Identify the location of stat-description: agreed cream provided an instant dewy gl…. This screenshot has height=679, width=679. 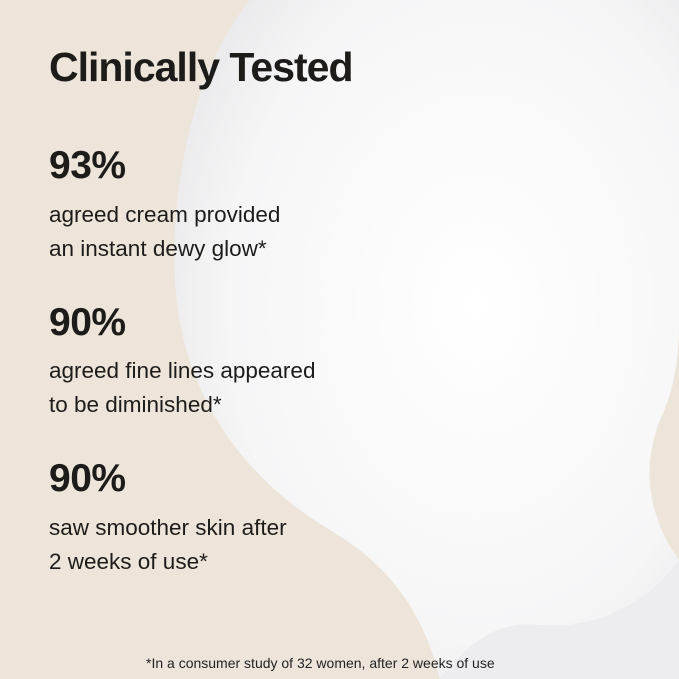
(164, 232).